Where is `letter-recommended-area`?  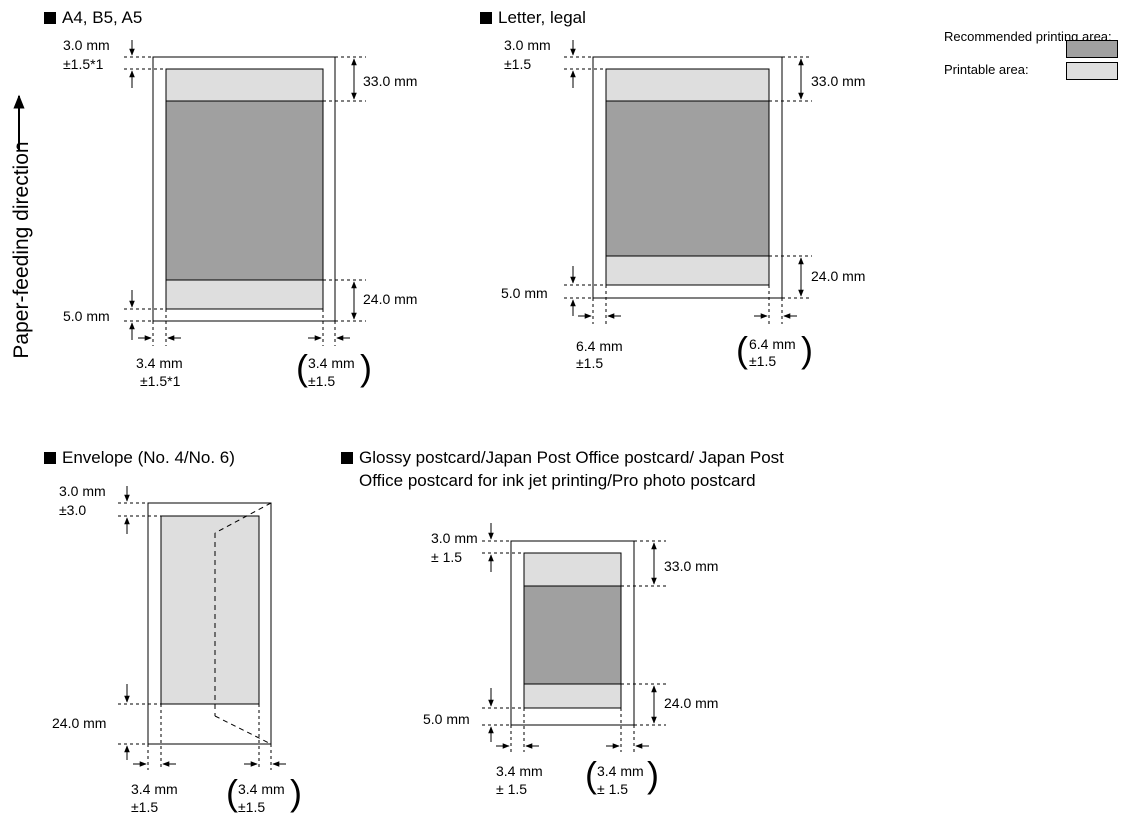 letter-recommended-area is located at coordinates (687, 178).